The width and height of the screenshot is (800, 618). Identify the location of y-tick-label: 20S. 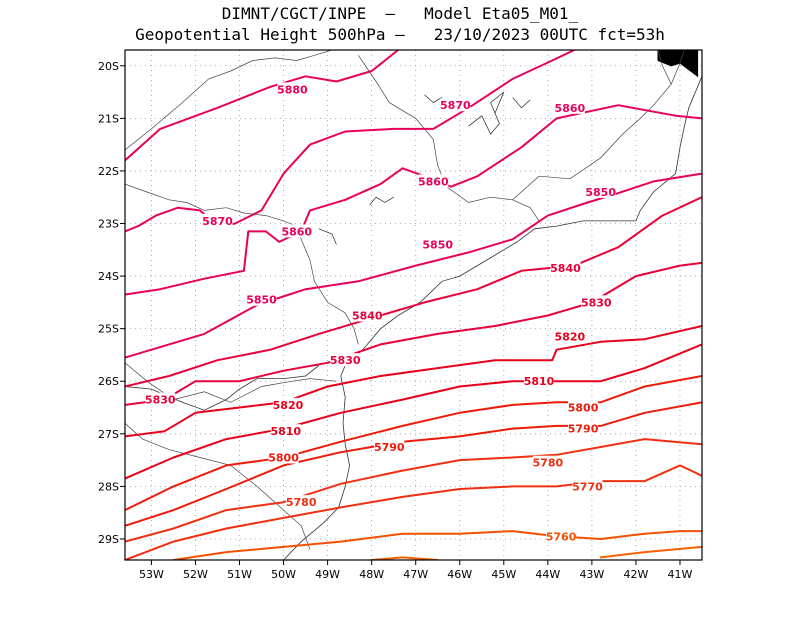
(108, 66).